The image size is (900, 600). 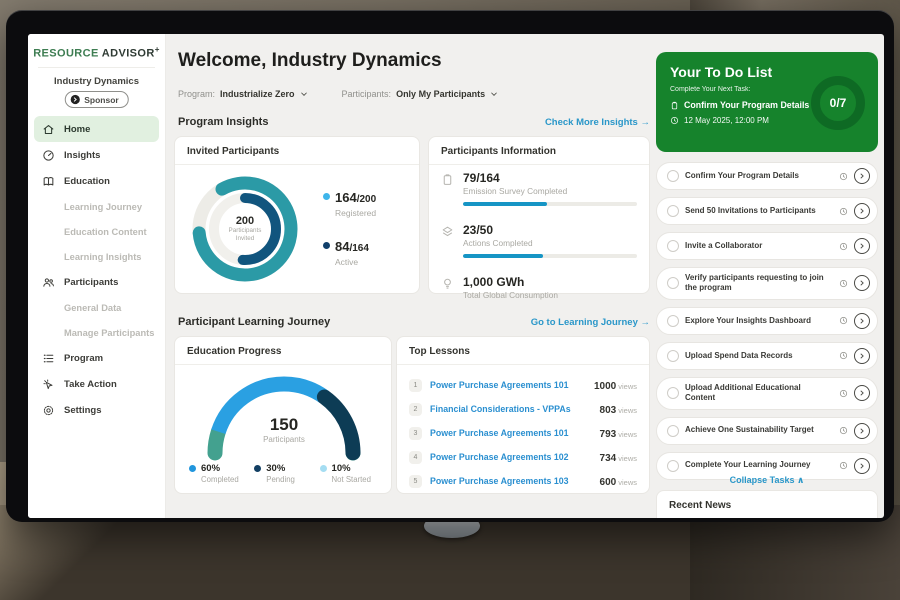 What do you see at coordinates (415, 457) in the screenshot?
I see `lesson-rank: 4` at bounding box center [415, 457].